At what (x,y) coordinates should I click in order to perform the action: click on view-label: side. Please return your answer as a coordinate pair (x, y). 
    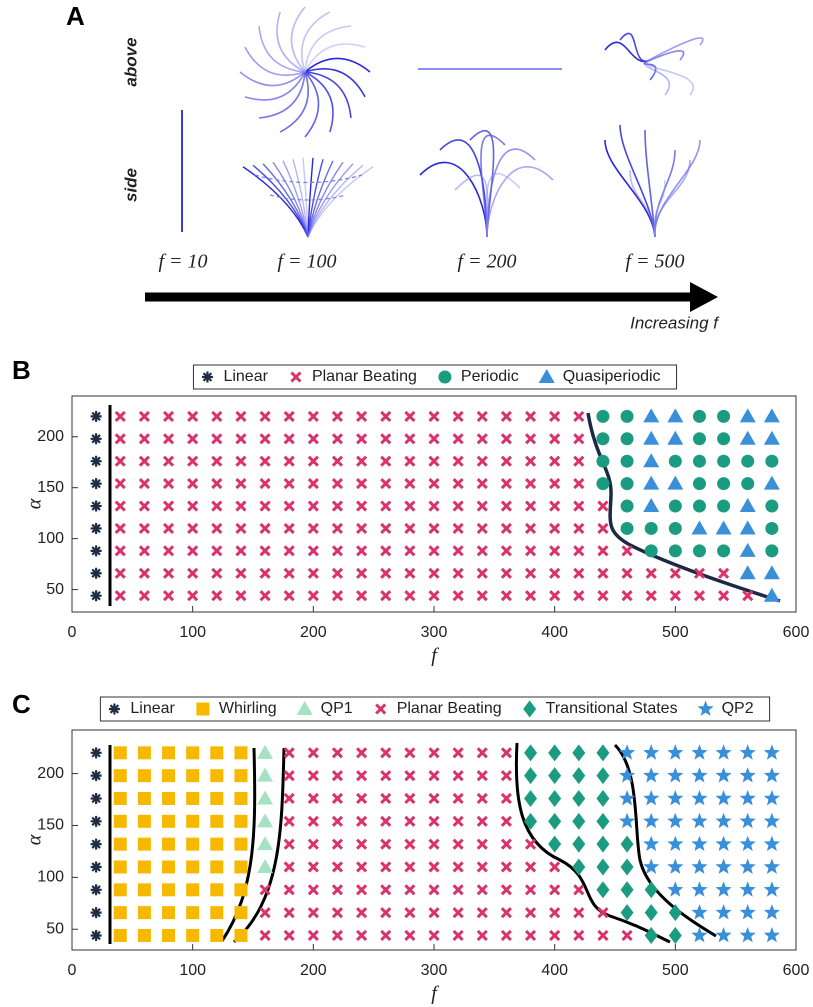
    Looking at the image, I should click on (130, 185).